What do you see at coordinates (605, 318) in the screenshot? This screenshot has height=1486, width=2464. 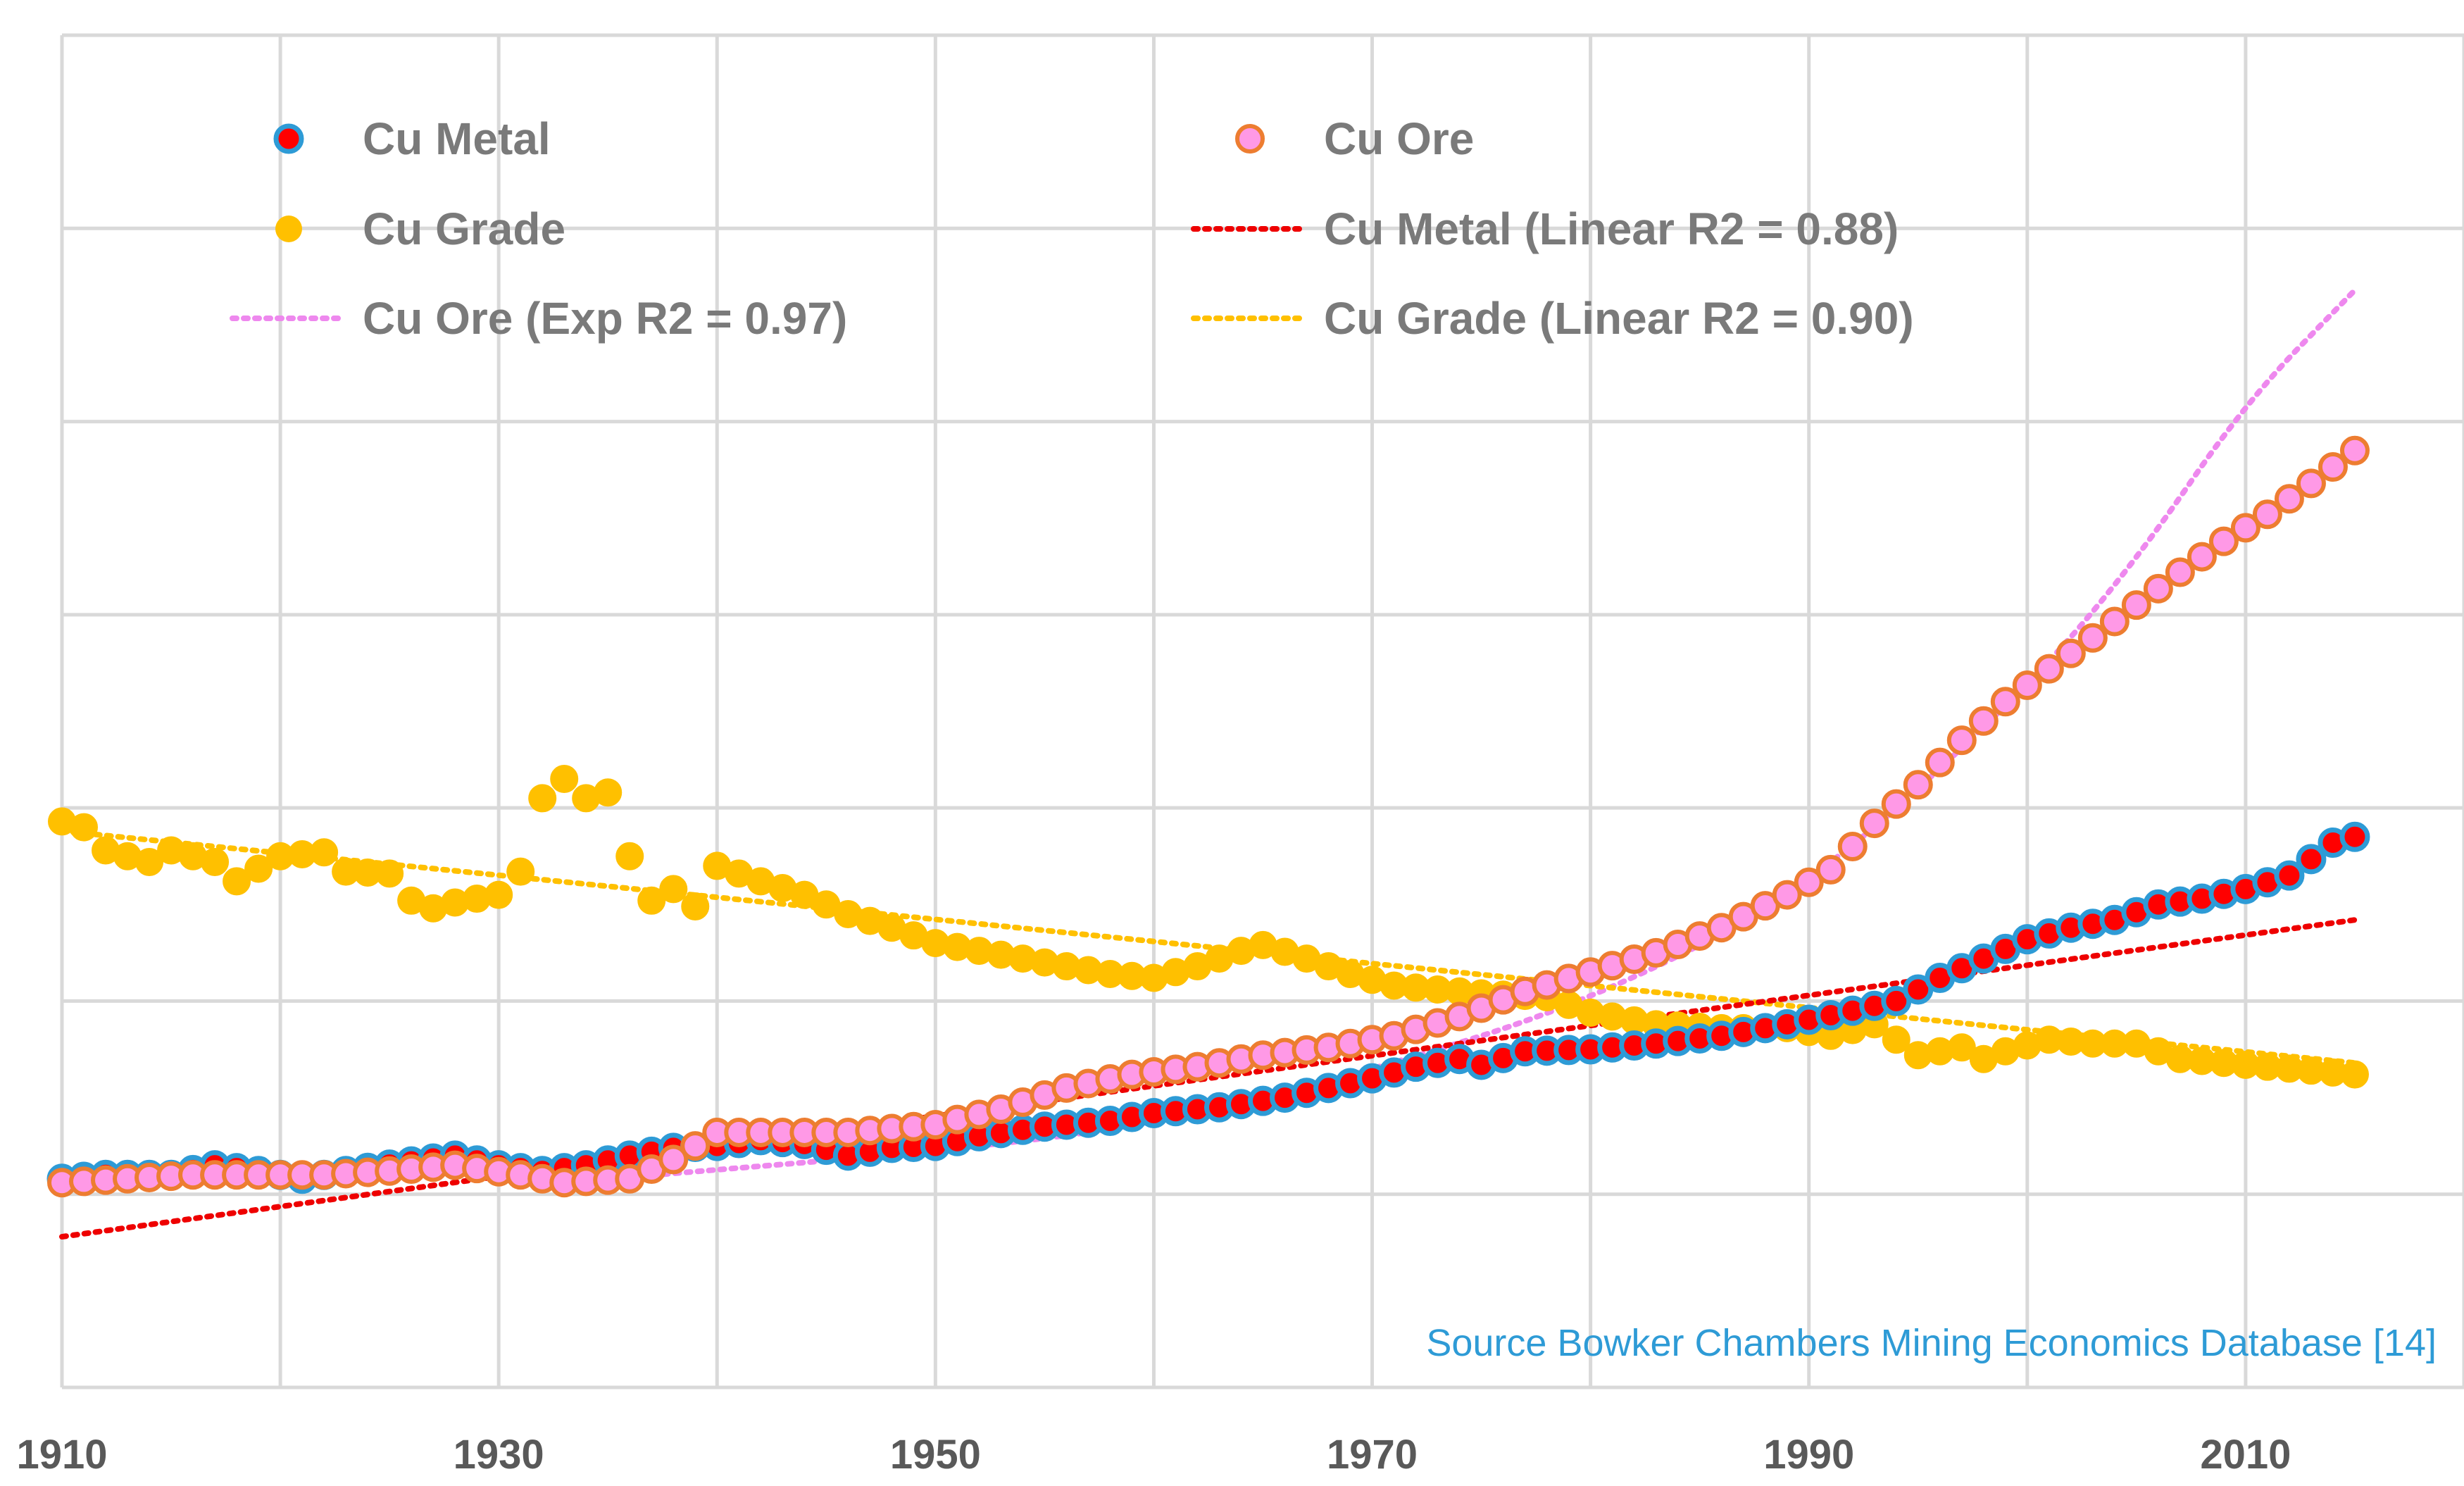 I see `legend-label: Cu Ore (Exp R2 = 0.97)` at bounding box center [605, 318].